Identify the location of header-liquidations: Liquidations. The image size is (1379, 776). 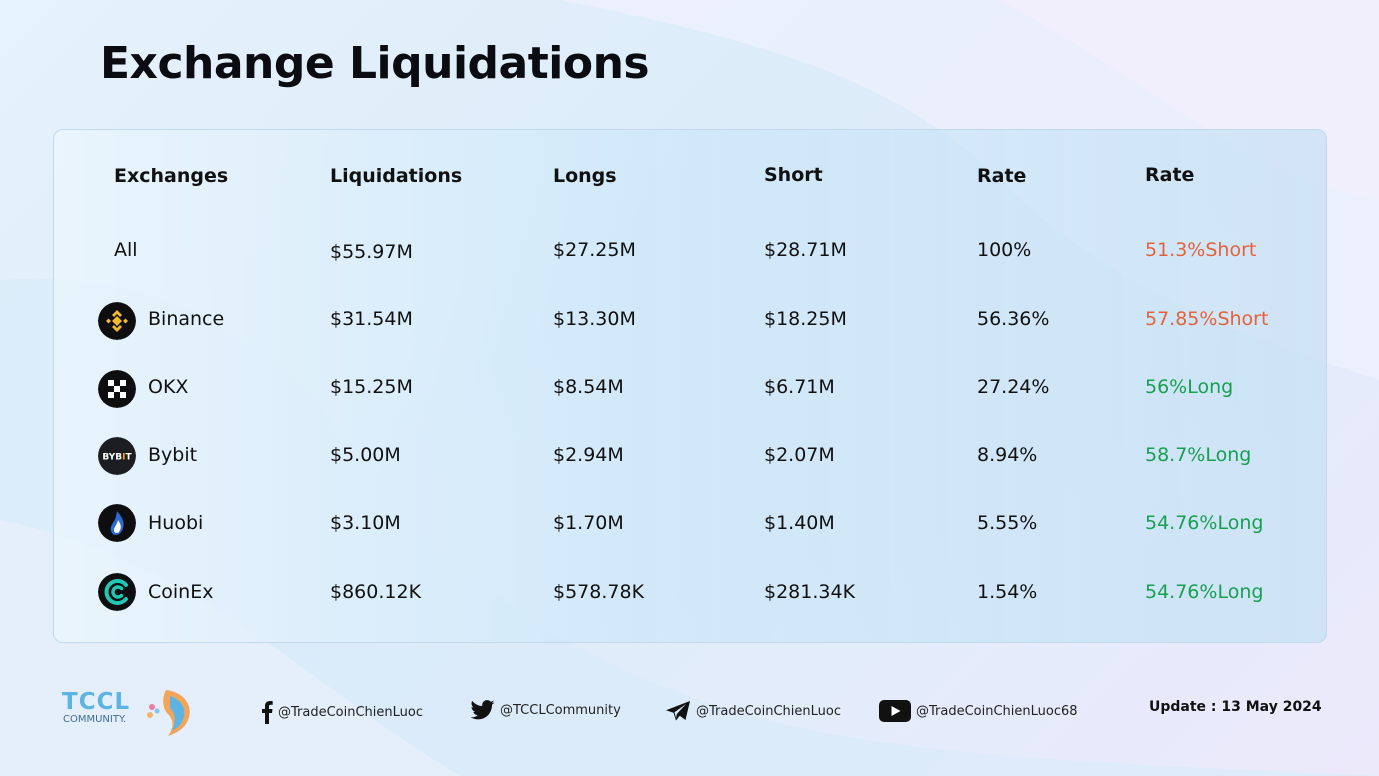
(396, 176).